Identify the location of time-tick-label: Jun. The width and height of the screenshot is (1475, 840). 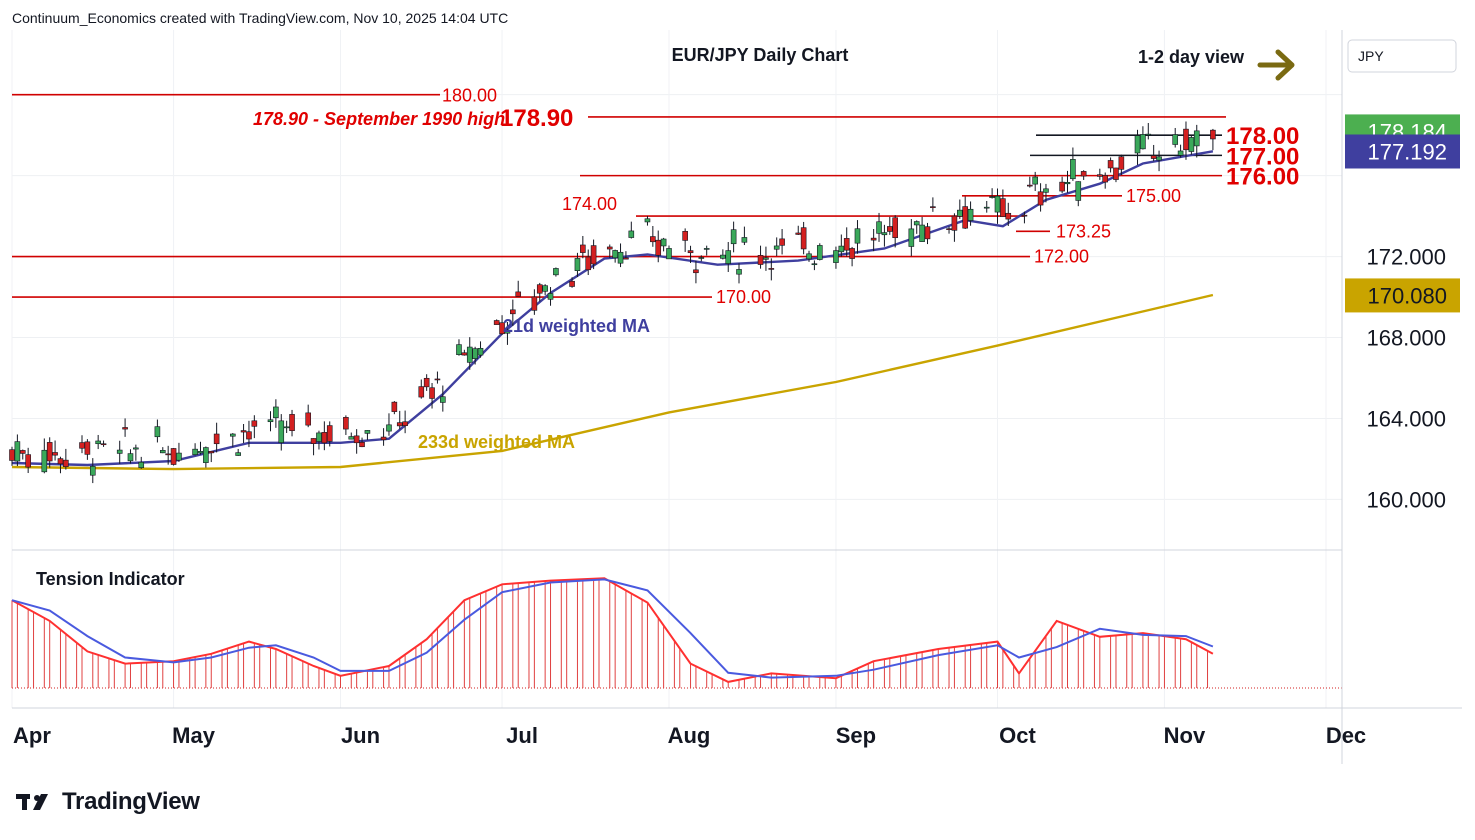
(360, 735).